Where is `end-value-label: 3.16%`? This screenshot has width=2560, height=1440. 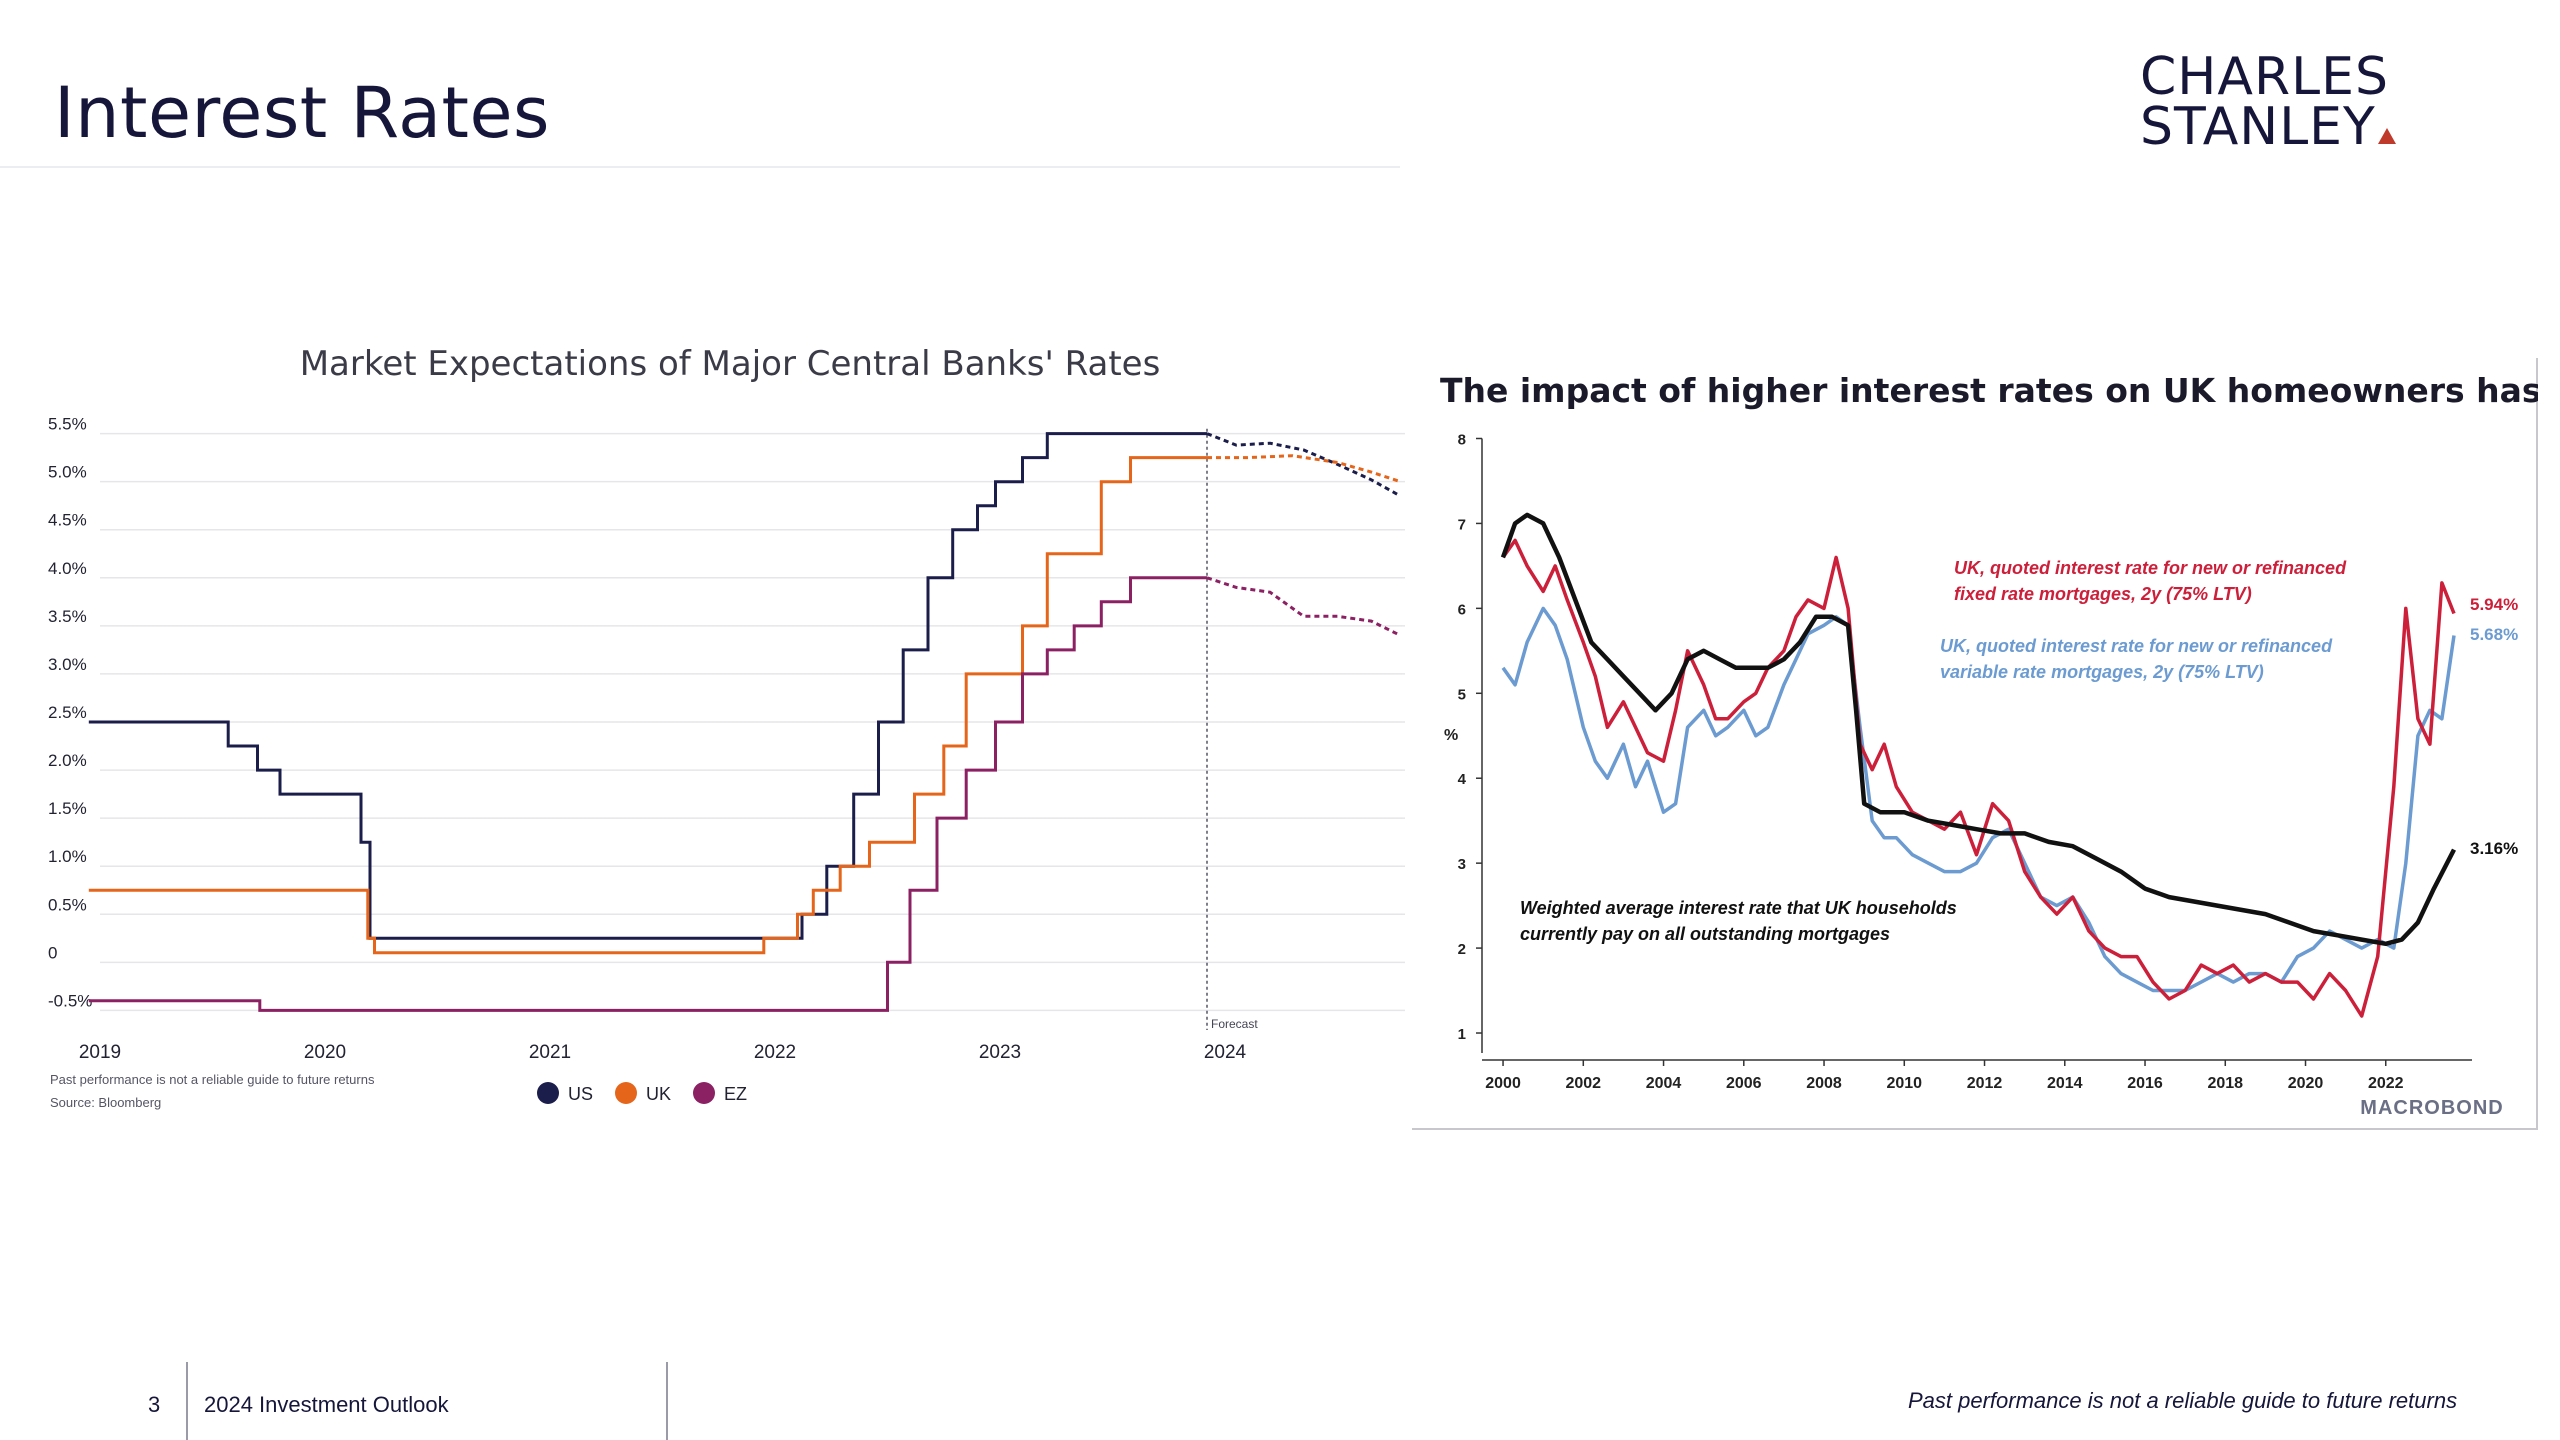
end-value-label: 3.16% is located at coordinates (2494, 848).